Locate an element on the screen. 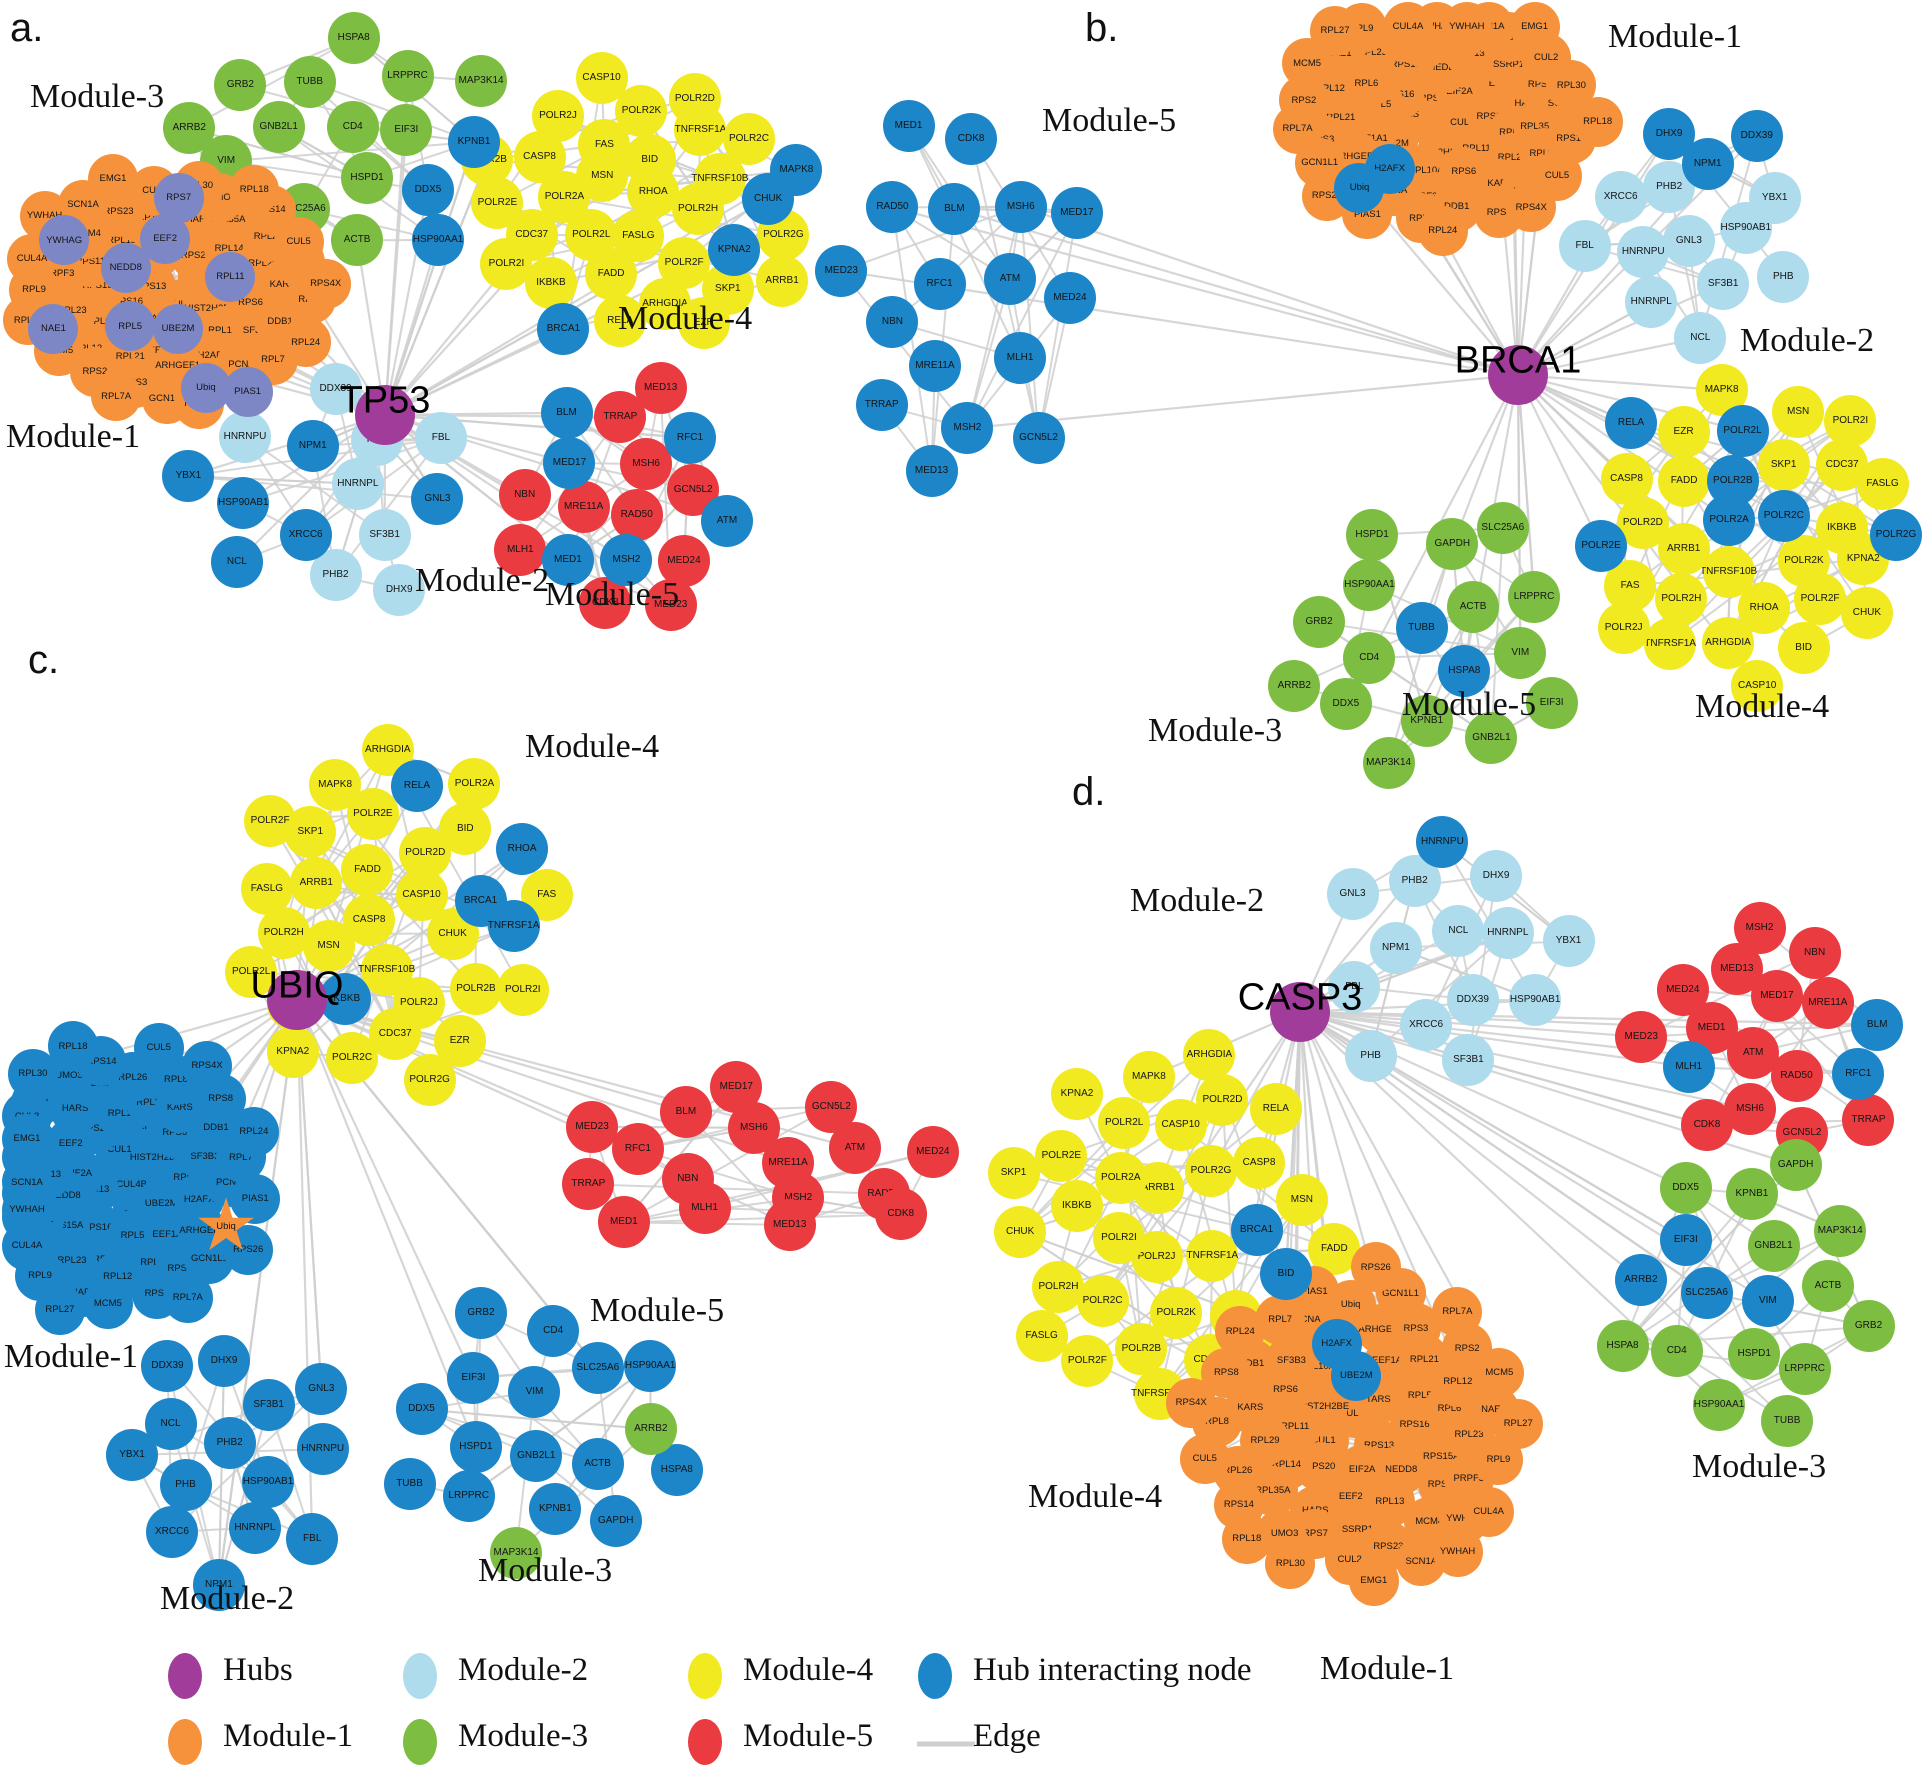 This screenshot has width=1923, height=1775. node-label: GCN5L2 is located at coordinates (831, 1106).